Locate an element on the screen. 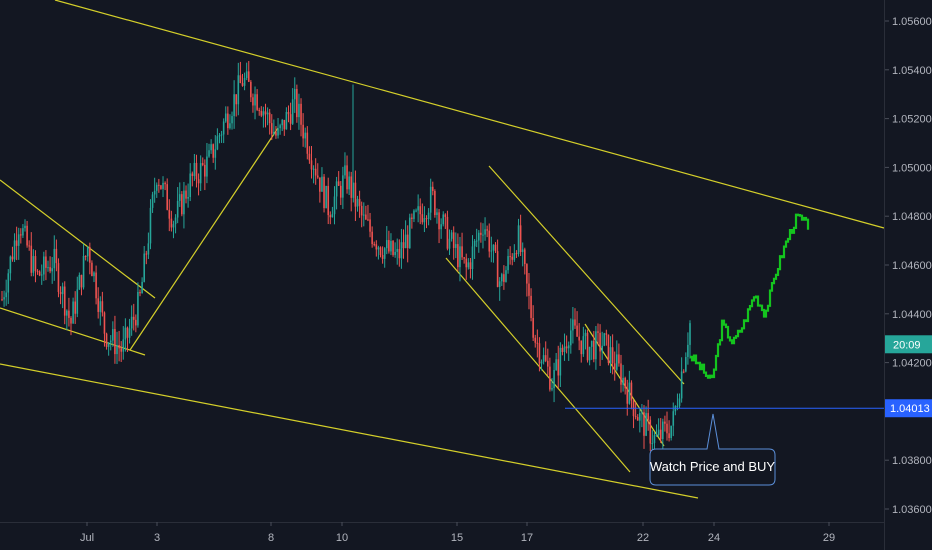  time-axis: Jul 3 8 10 15 17 22 24 29 is located at coordinates (457, 533).